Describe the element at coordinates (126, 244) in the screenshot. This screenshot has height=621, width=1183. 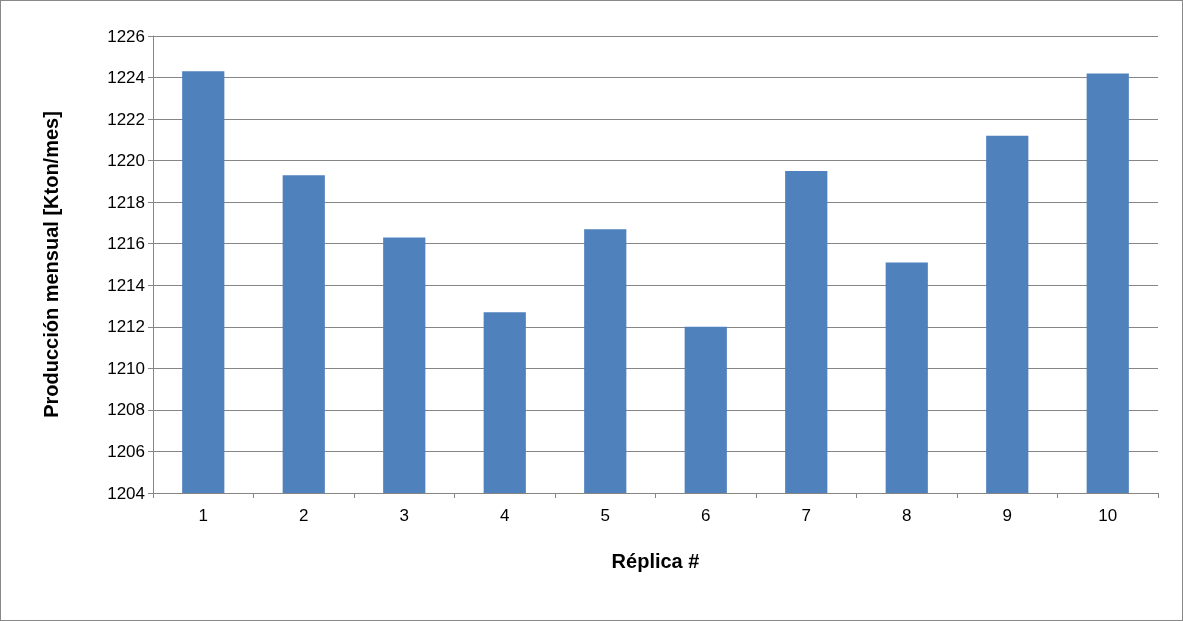
I see `y-tick-label: 1216` at that location.